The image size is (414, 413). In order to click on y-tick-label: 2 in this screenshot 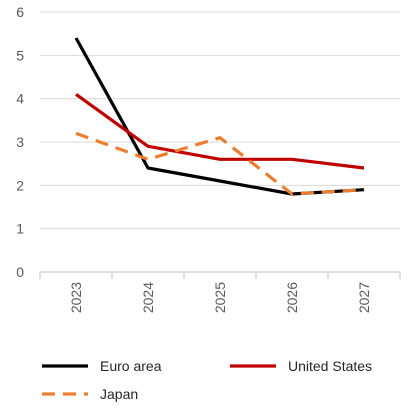, I will do `click(20, 185)`.